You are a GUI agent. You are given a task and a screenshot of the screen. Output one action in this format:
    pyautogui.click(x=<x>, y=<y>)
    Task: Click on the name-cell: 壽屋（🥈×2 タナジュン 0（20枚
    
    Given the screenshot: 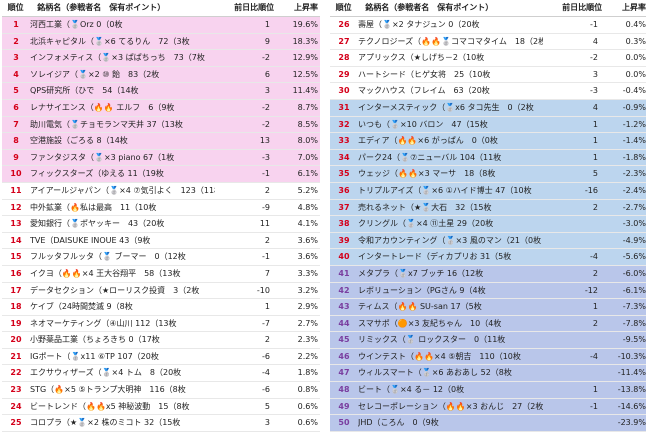 What is the action you would take?
    pyautogui.click(x=419, y=24)
    